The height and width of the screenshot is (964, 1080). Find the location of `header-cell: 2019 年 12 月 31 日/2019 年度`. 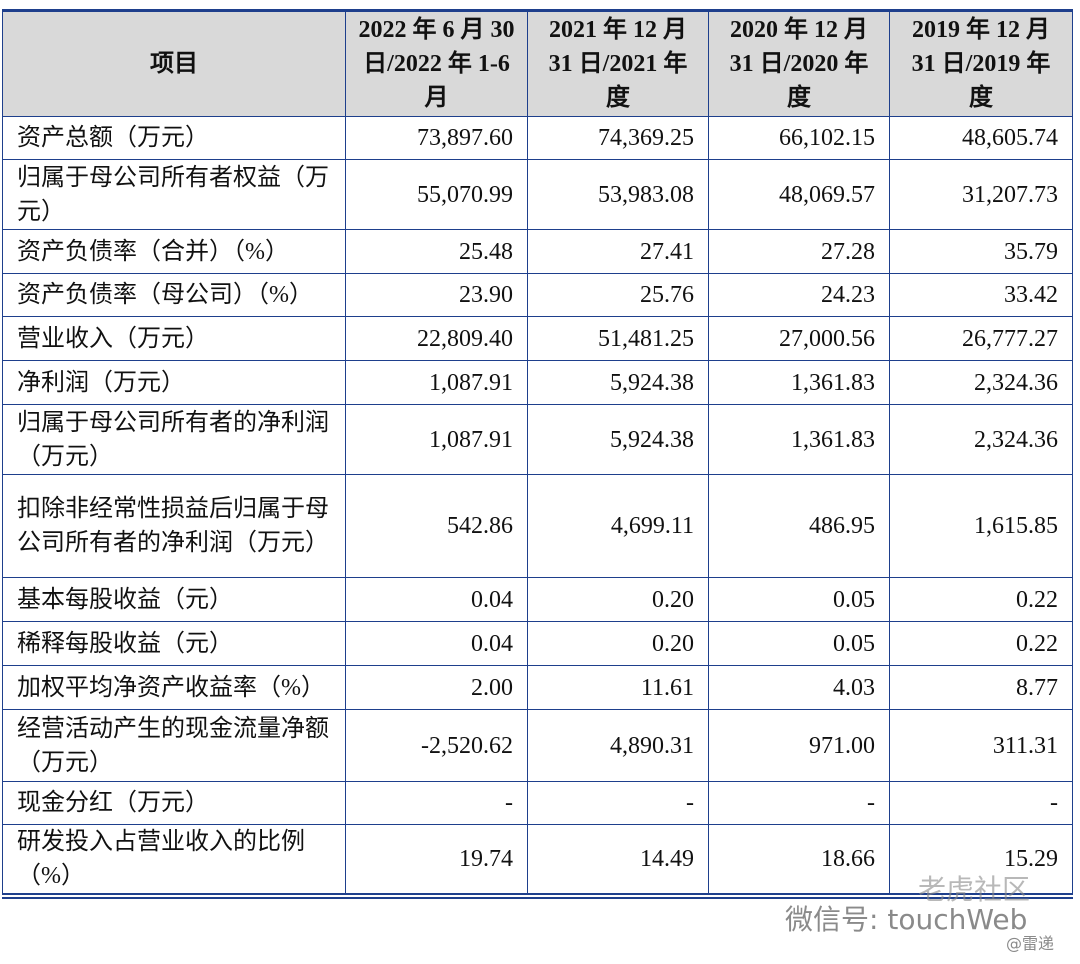

header-cell: 2019 年 12 月 31 日/2019 年度 is located at coordinates (981, 63).